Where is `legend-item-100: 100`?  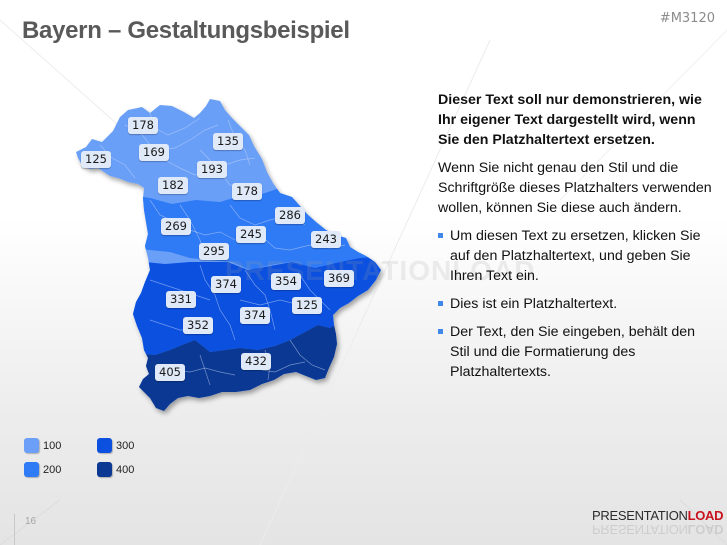
legend-item-100: 100 is located at coordinates (42, 445).